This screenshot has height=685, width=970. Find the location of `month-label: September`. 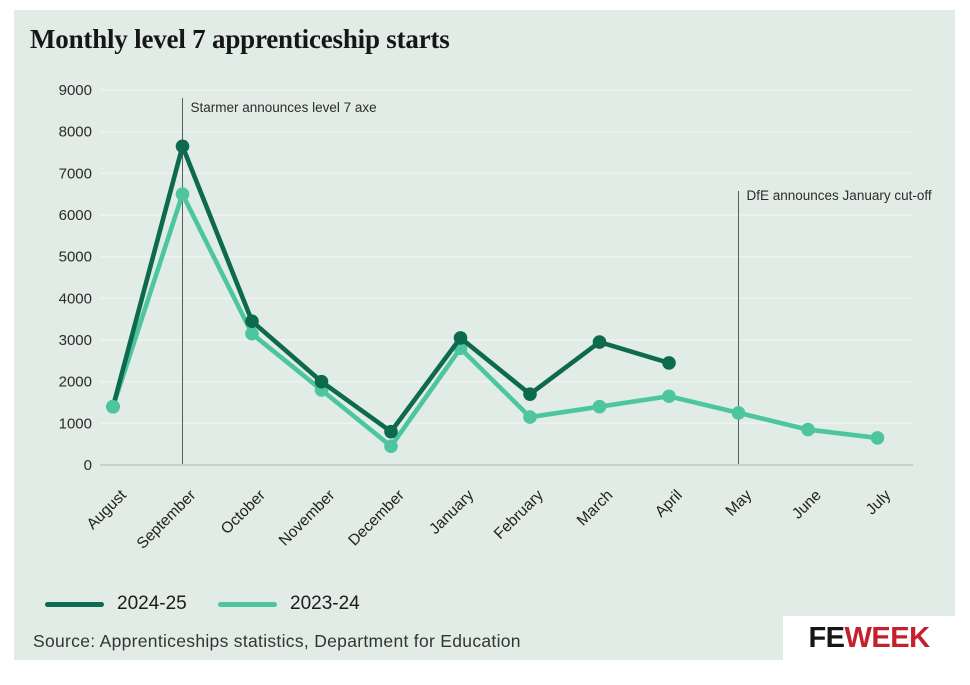

month-label: September is located at coordinates (167, 520).